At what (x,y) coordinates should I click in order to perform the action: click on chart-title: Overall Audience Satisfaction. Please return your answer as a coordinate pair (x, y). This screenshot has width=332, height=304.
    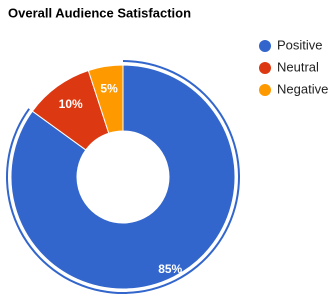
    Looking at the image, I should click on (99, 12).